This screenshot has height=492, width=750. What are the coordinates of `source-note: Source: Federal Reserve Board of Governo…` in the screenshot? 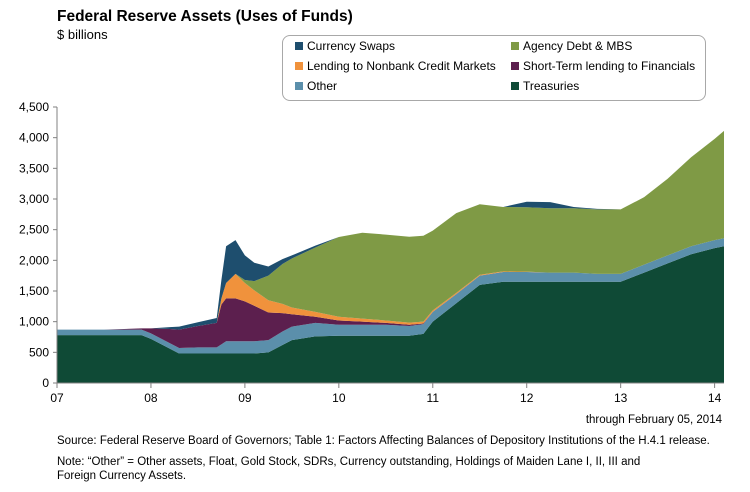 It's located at (383, 441).